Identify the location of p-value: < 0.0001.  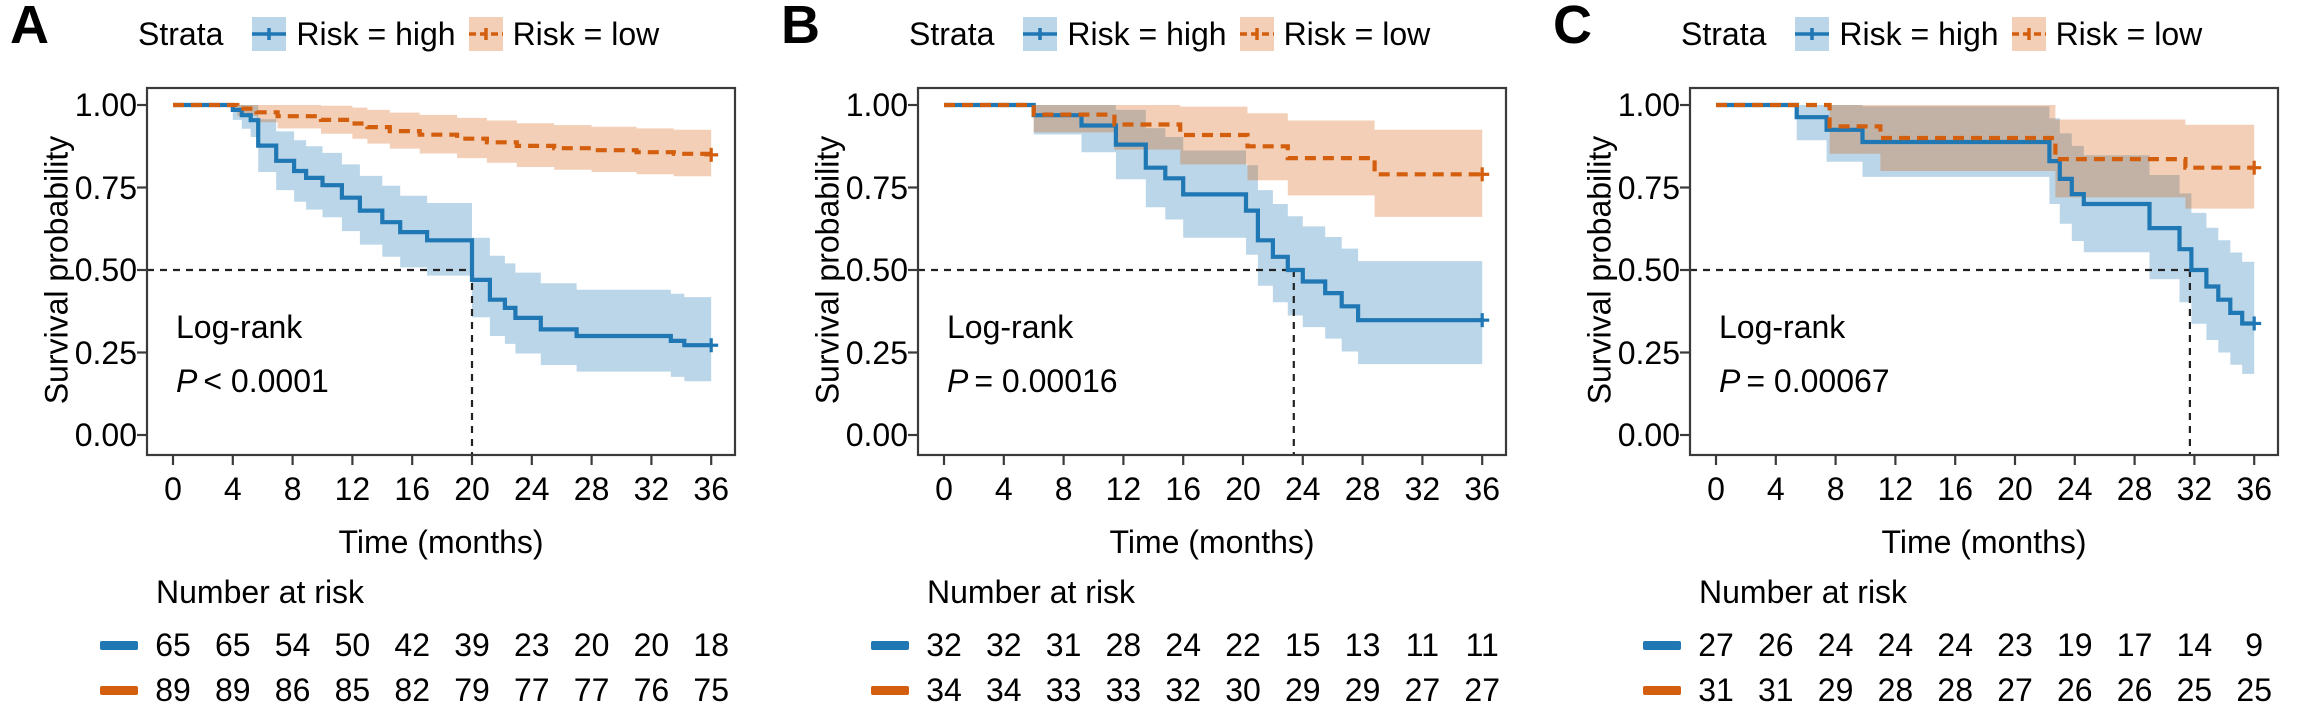
(266, 381).